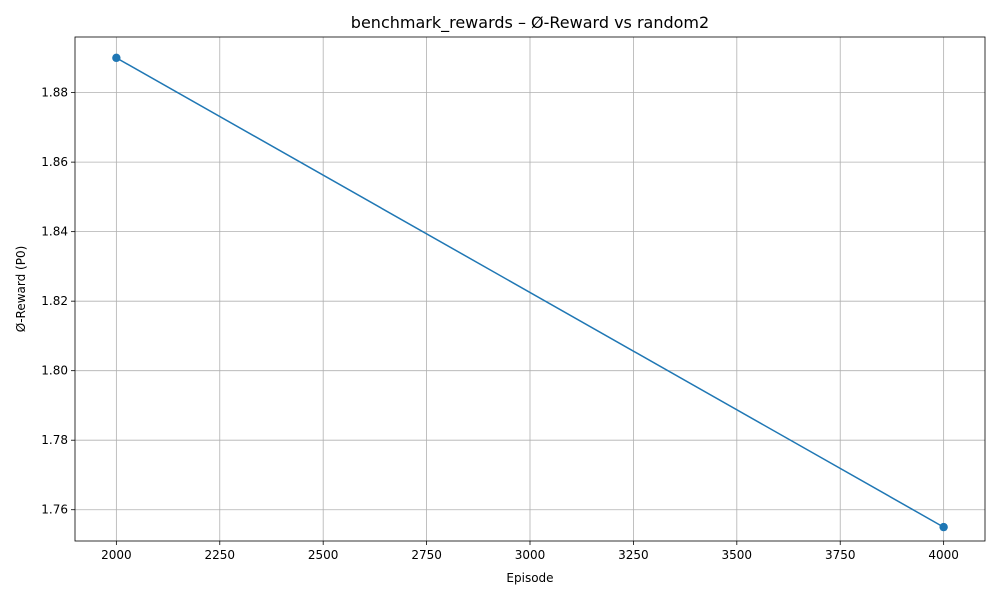  What do you see at coordinates (54, 301) in the screenshot?
I see `y-tick-label: 1.82` at bounding box center [54, 301].